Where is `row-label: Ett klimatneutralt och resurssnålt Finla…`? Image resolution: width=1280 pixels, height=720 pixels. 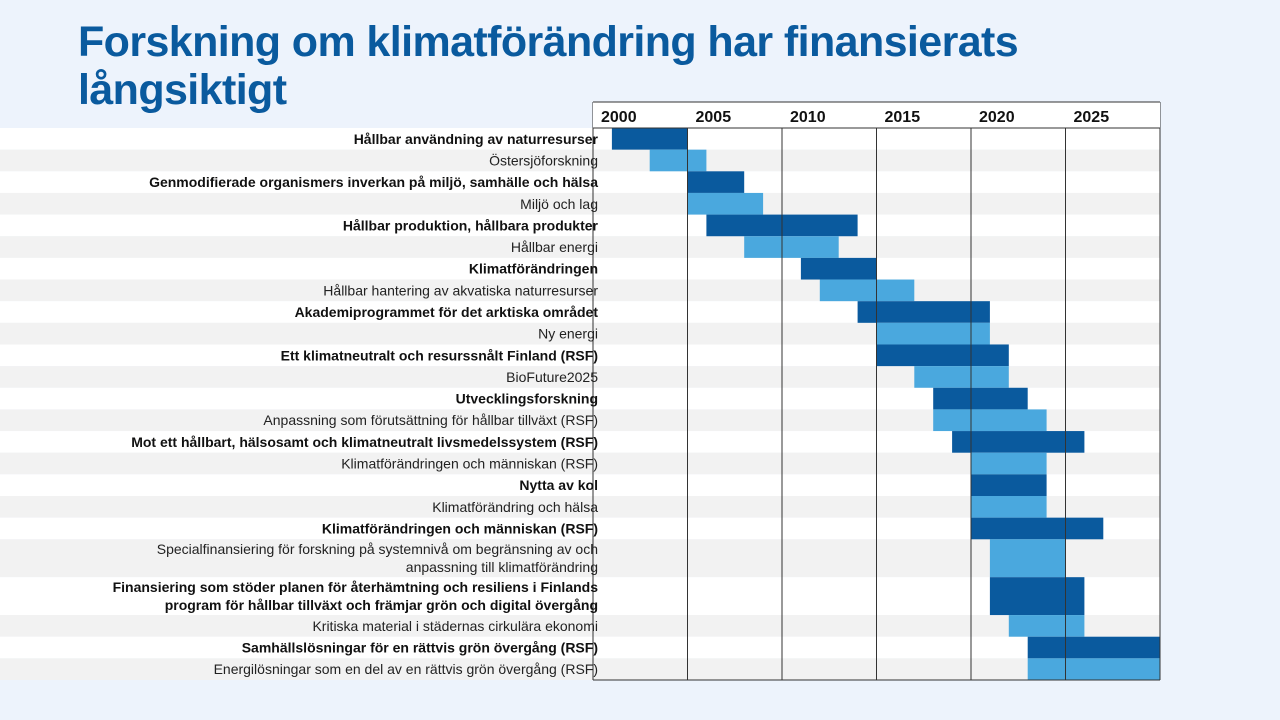 row-label: Ett klimatneutralt och resurssnålt Finla… is located at coordinates (439, 355).